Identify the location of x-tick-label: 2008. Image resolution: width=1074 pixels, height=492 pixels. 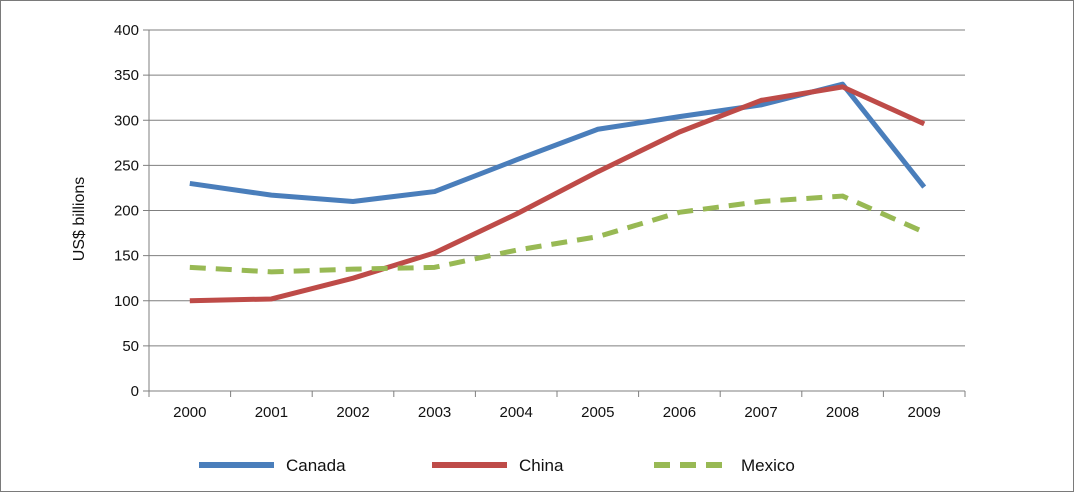
(842, 412).